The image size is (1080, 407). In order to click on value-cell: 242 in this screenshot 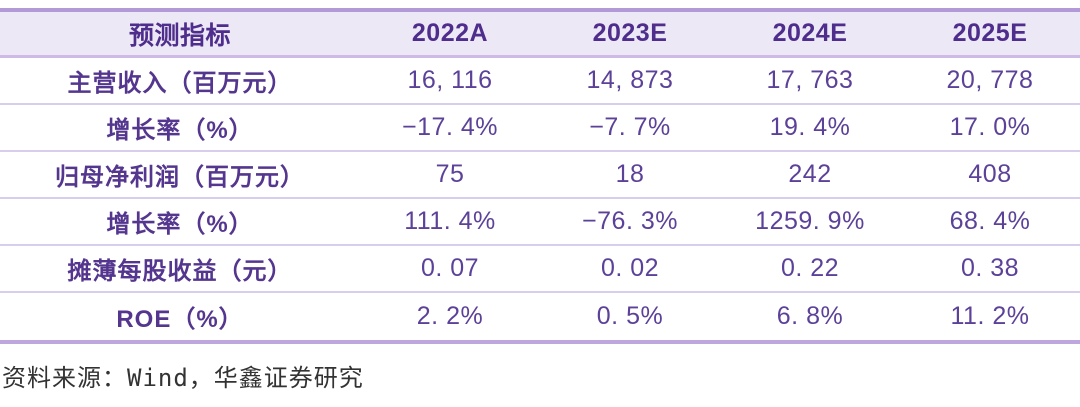, I will do `click(810, 174)`.